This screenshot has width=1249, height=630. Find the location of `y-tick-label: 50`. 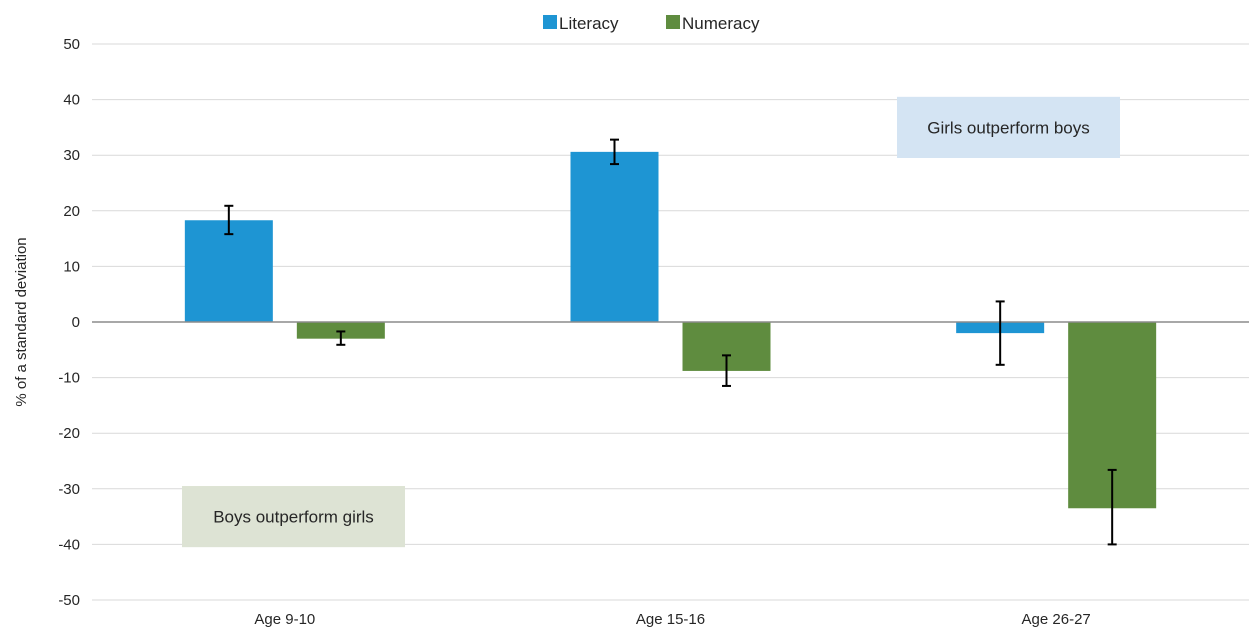

y-tick-label: 50 is located at coordinates (71, 44).